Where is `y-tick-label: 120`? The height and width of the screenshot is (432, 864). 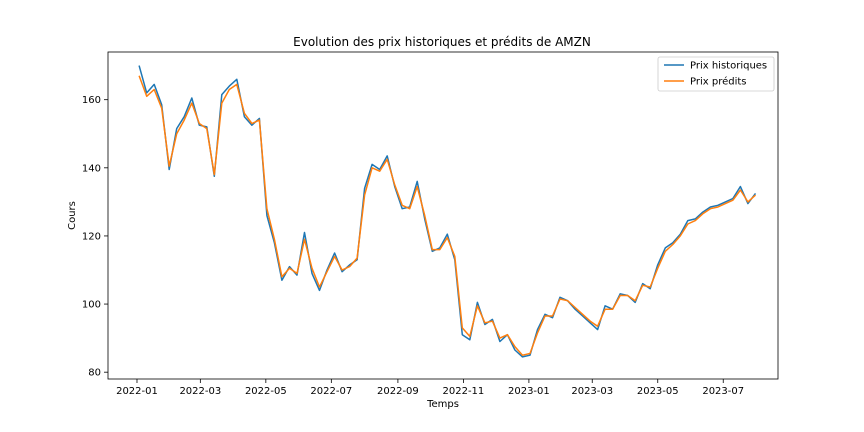 y-tick-label: 120 is located at coordinates (91, 236).